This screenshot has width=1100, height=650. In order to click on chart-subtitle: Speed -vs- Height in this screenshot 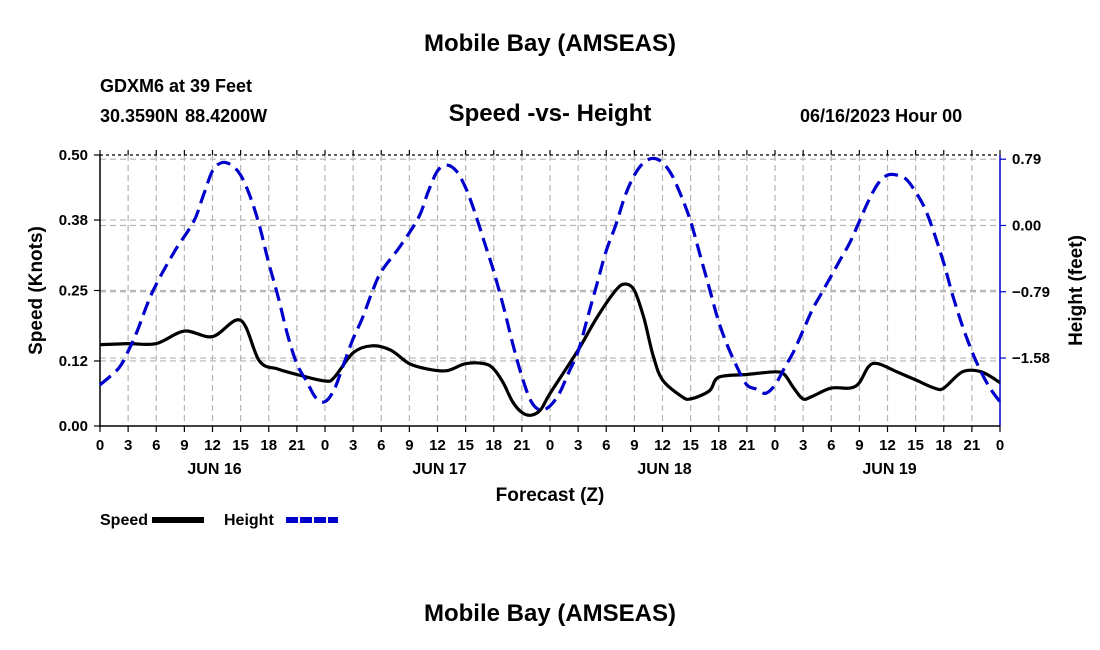, I will do `click(550, 113)`.